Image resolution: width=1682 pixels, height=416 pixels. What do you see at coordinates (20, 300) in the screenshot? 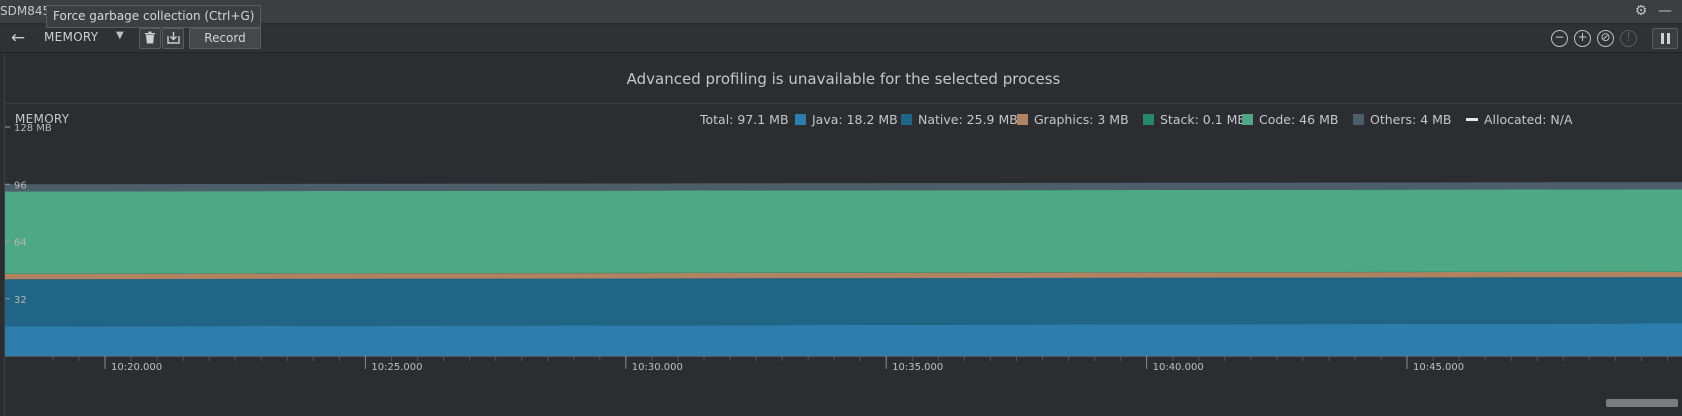
I see `y-tick-label: 32` at bounding box center [20, 300].